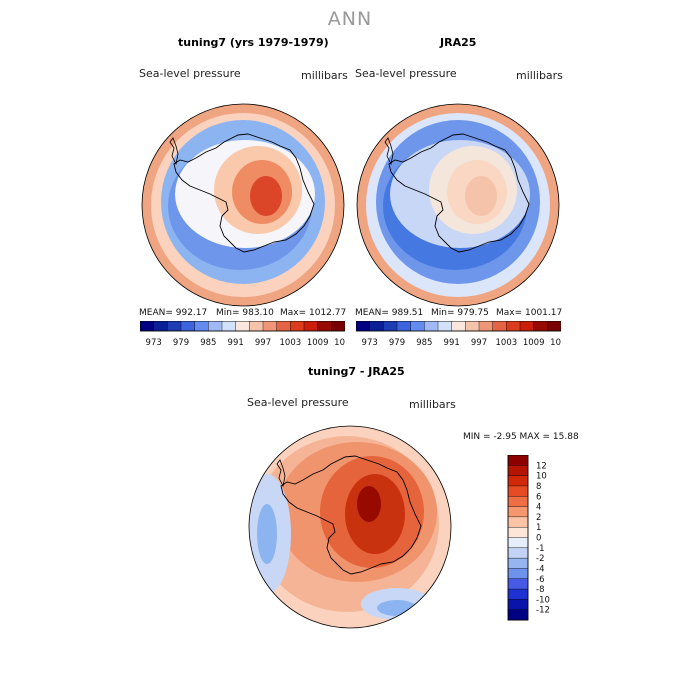  Describe the element at coordinates (253, 42) in the screenshot. I see `model-panel-title: tuning7 (yrs 1979-1979)` at that location.